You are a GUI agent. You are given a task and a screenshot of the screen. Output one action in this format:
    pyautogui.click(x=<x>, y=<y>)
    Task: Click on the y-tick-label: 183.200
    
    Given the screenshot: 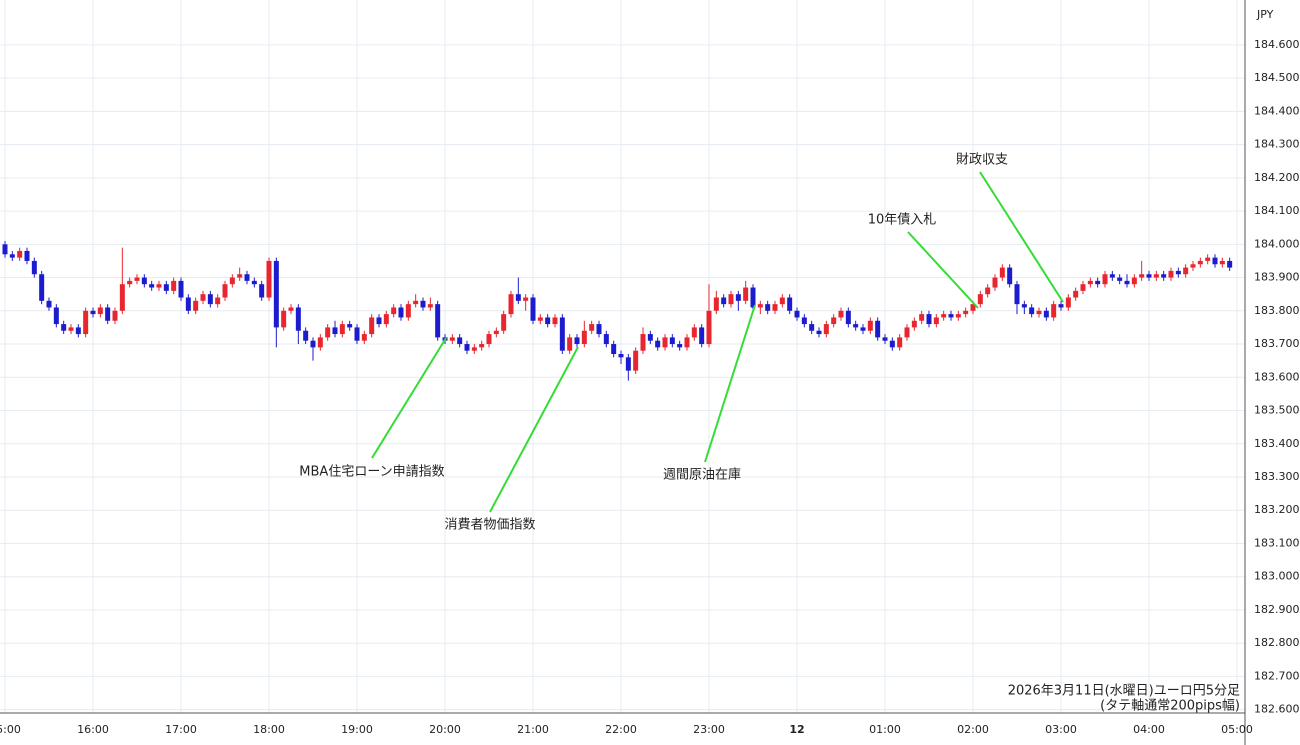 What is the action you would take?
    pyautogui.click(x=1277, y=509)
    